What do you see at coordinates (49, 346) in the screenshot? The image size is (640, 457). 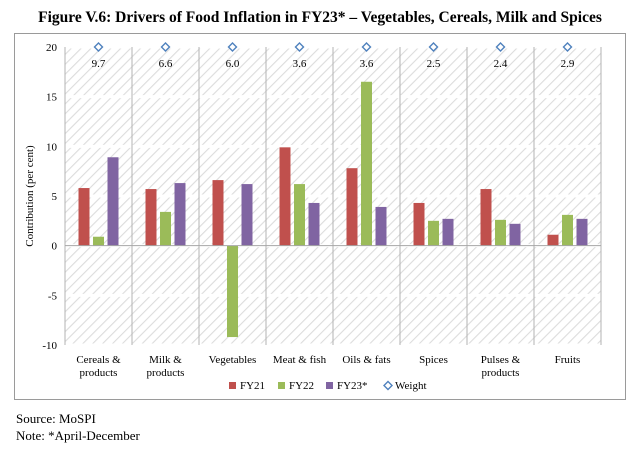 I see `y-tick-label: -10` at bounding box center [49, 346].